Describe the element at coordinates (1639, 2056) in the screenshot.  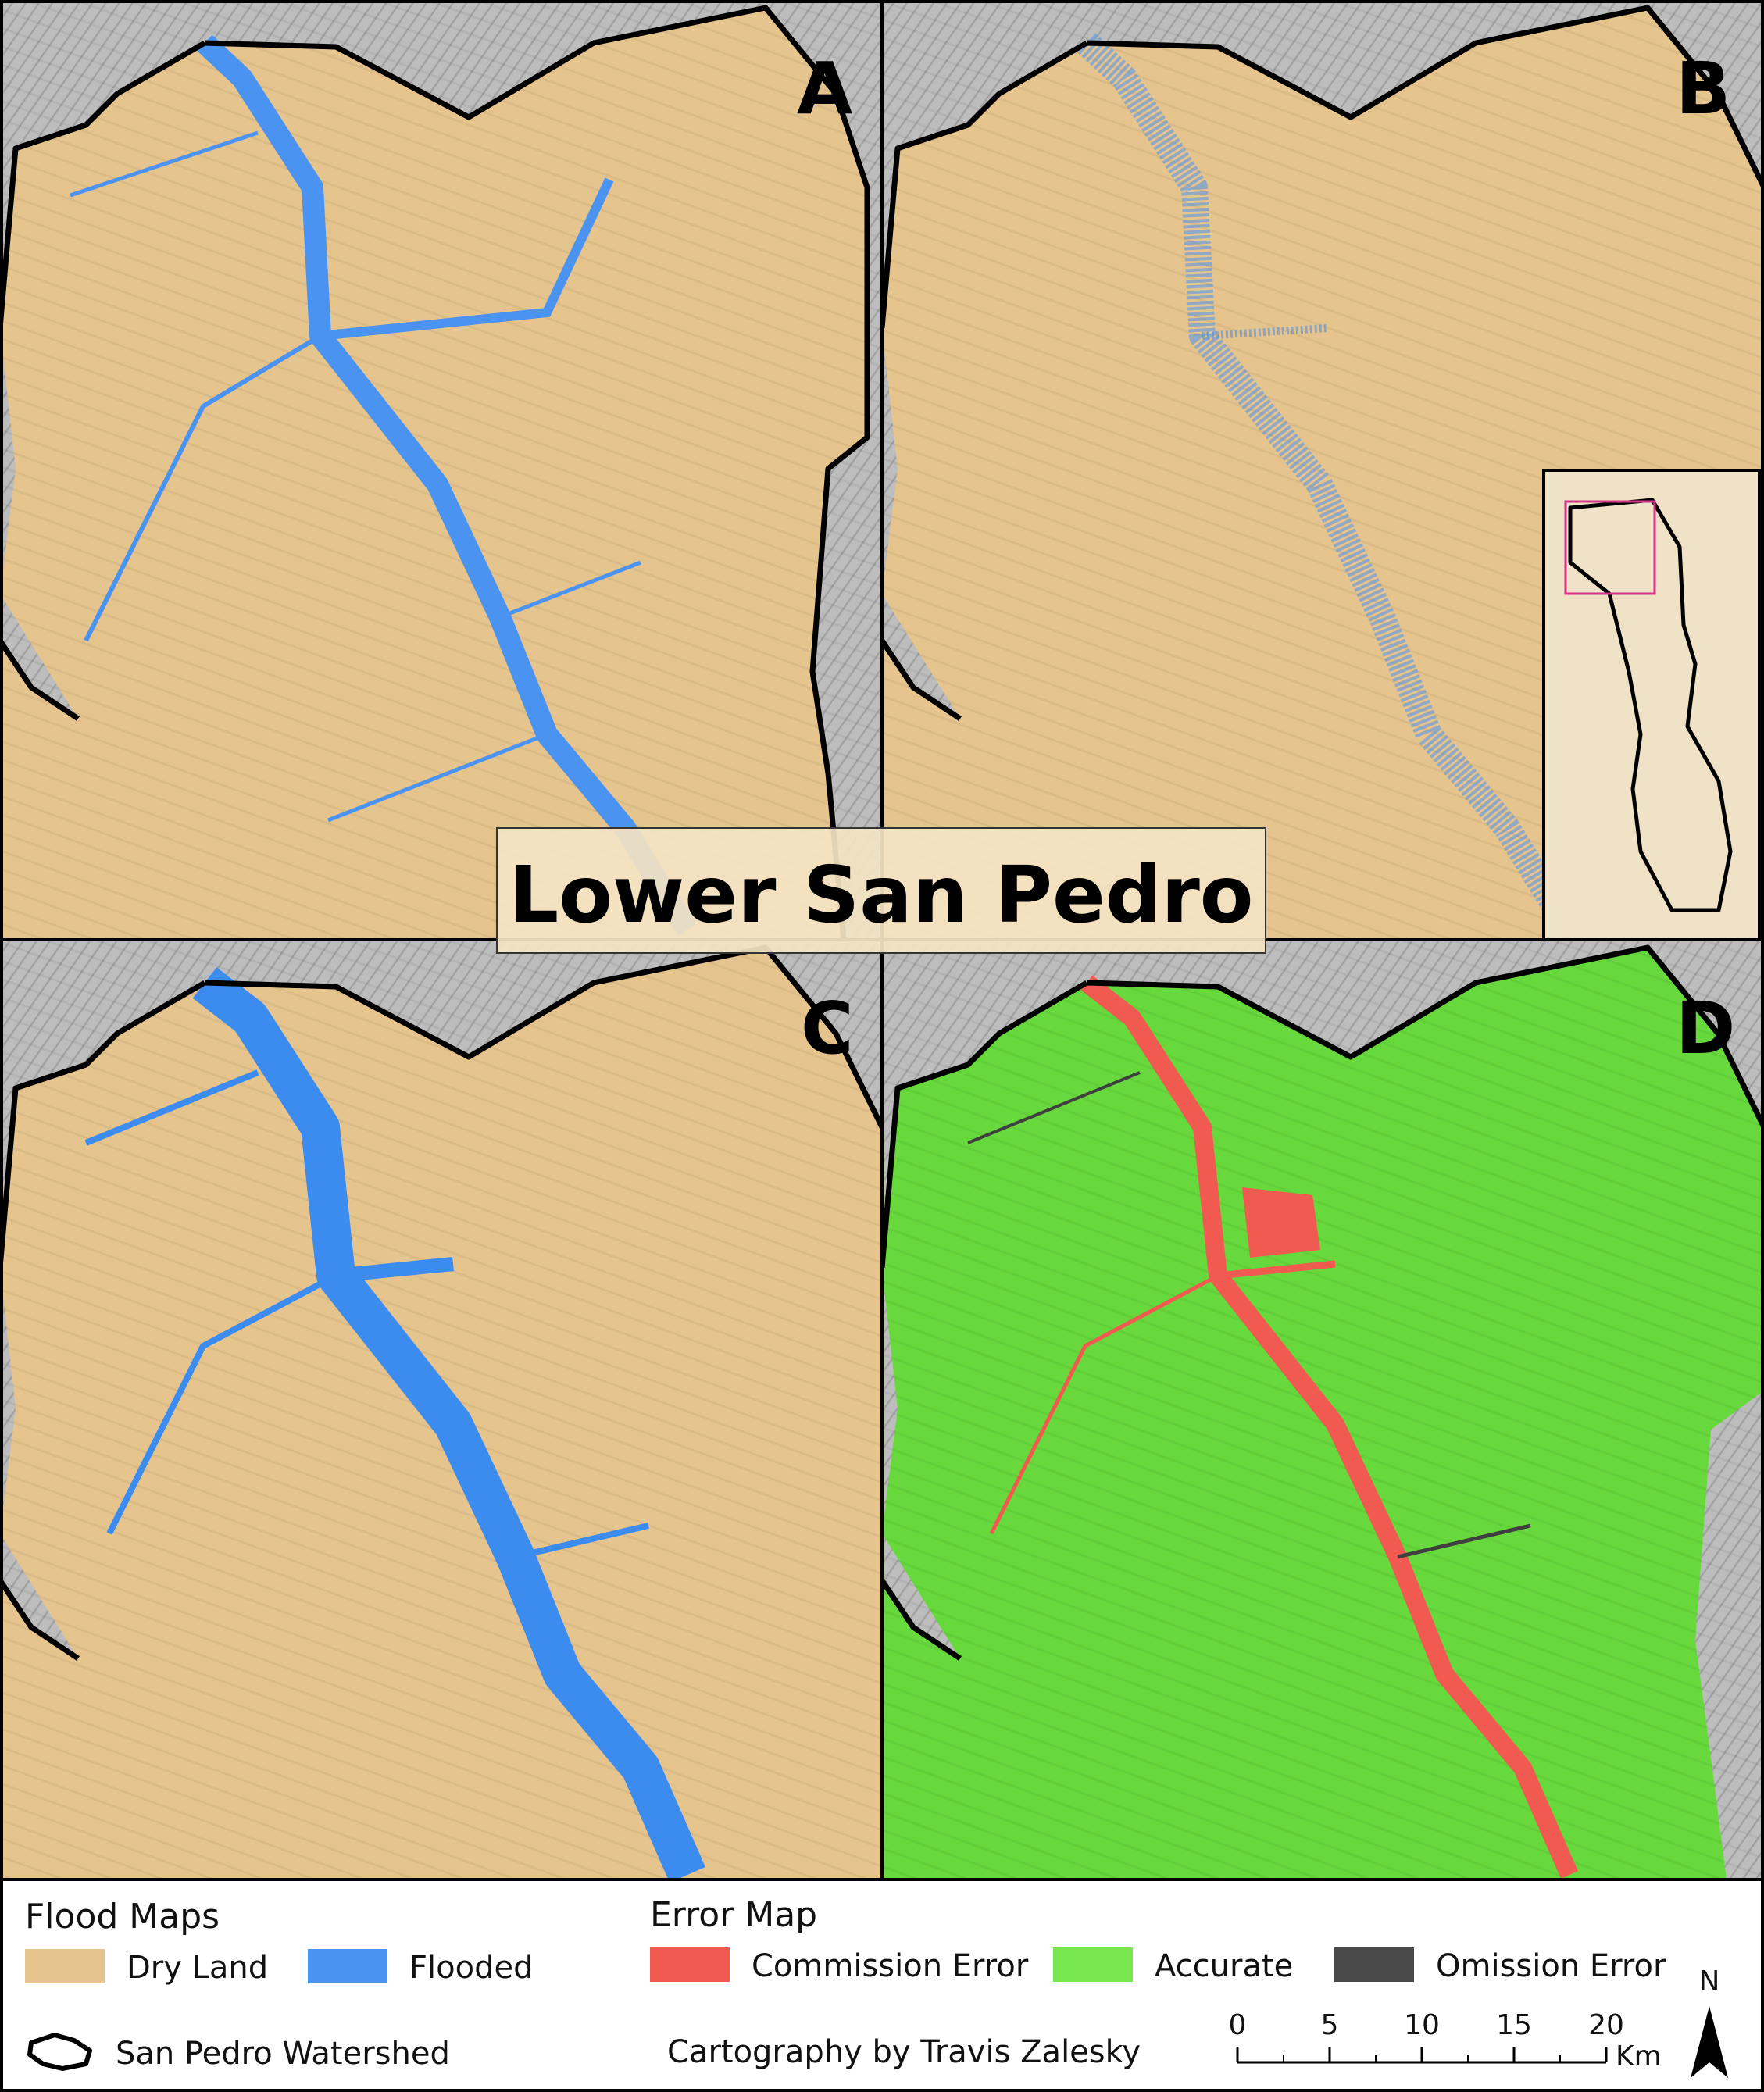
I see `scale-unit-label: Km` at that location.